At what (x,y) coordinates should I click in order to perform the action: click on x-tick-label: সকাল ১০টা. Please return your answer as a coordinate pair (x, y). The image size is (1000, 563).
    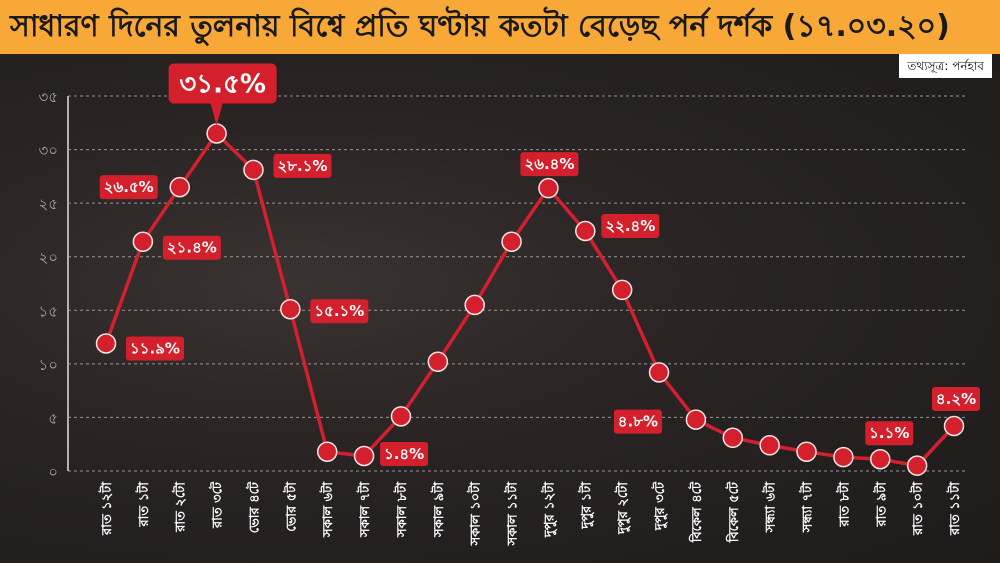
    Looking at the image, I should click on (475, 514).